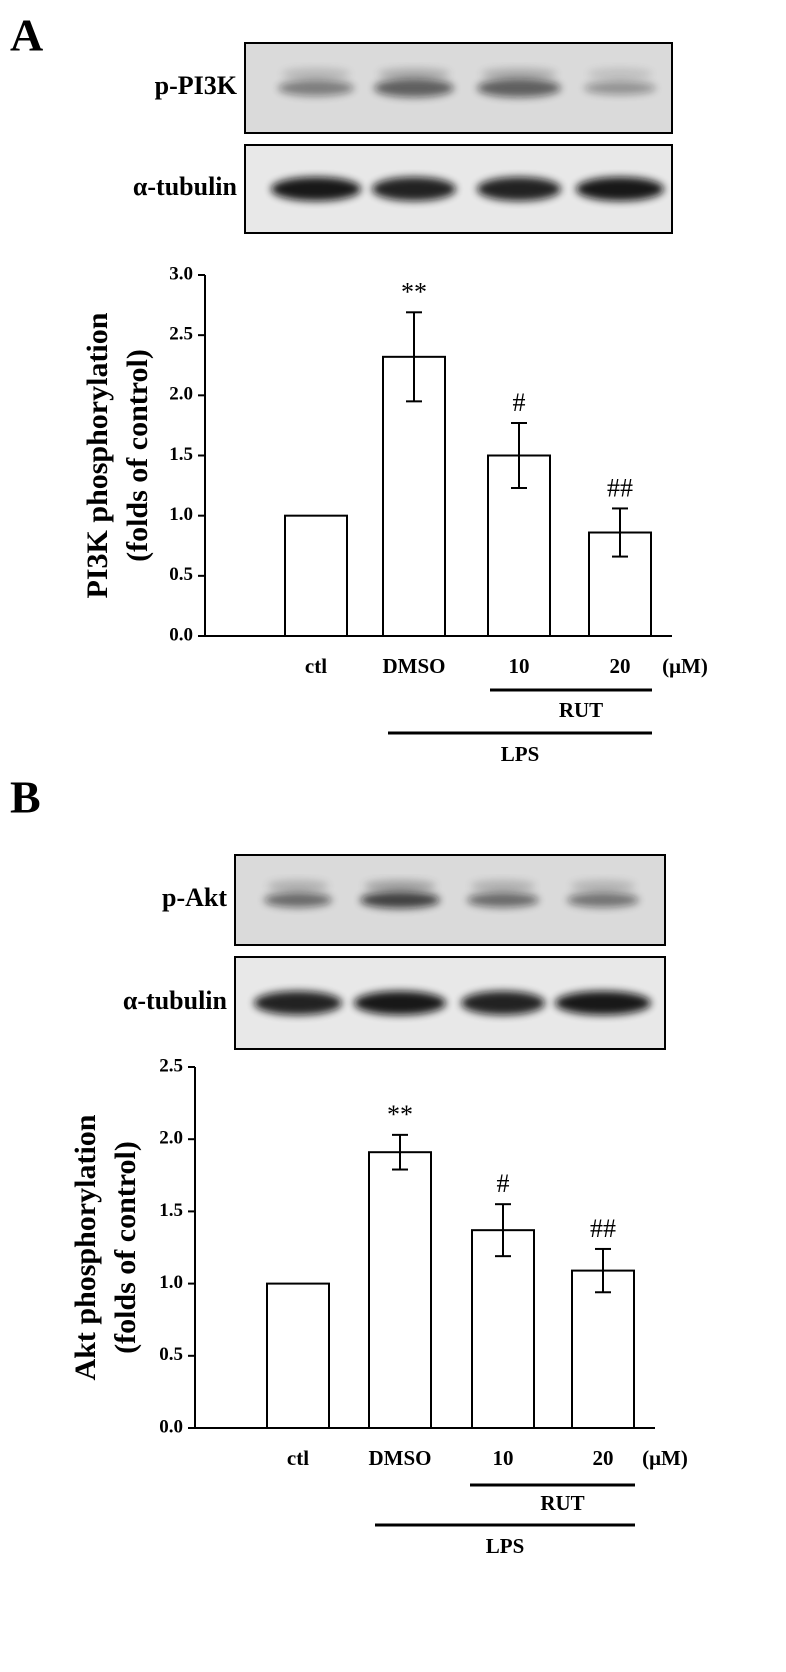 The width and height of the screenshot is (786, 1672). Describe the element at coordinates (194, 897) in the screenshot. I see `blot-label: p-Akt` at that location.